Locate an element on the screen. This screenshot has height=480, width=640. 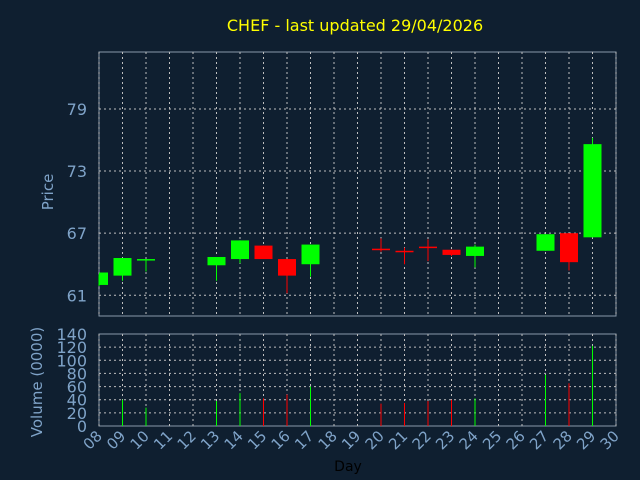
x-axis-label: Day is located at coordinates (348, 467).